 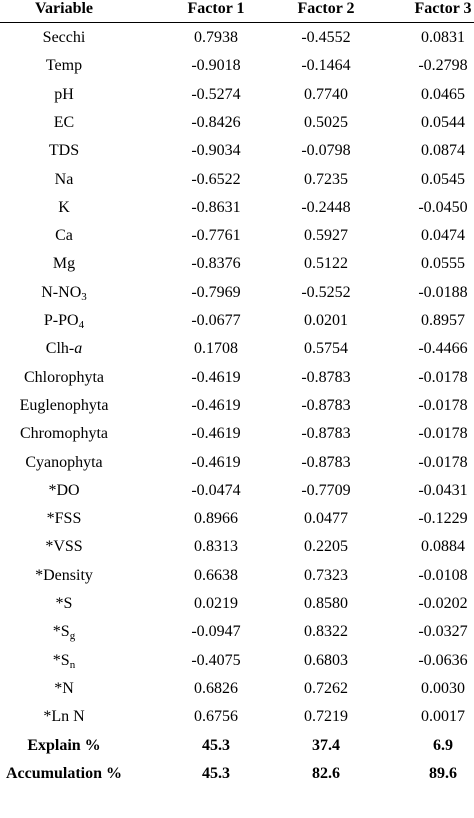 I want to click on variable-cell: Chromophyta, so click(x=64, y=434).